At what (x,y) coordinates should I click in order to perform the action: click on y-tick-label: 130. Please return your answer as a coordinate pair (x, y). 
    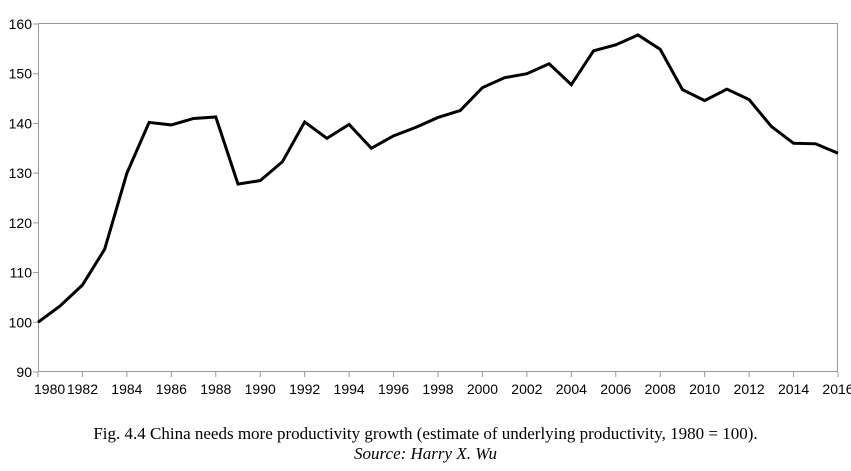
    Looking at the image, I should click on (21, 173).